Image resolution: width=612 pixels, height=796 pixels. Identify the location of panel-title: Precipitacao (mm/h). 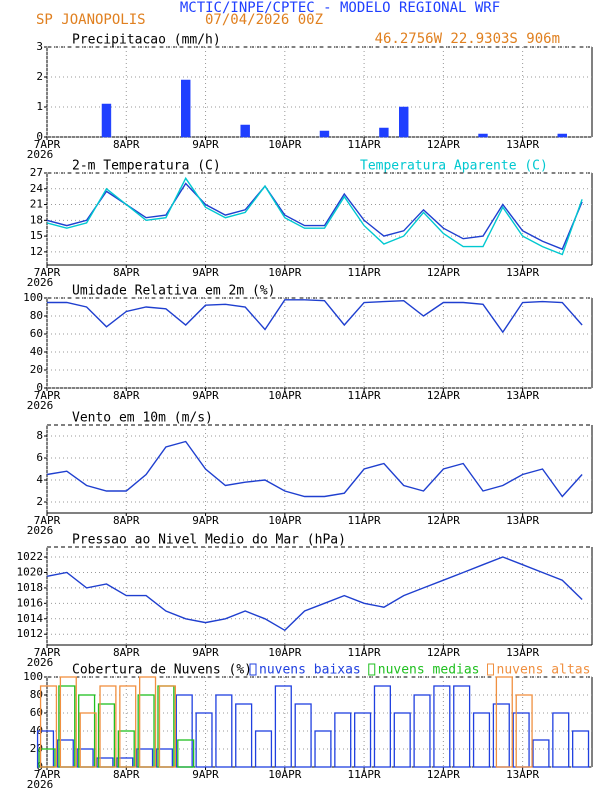
(146, 40).